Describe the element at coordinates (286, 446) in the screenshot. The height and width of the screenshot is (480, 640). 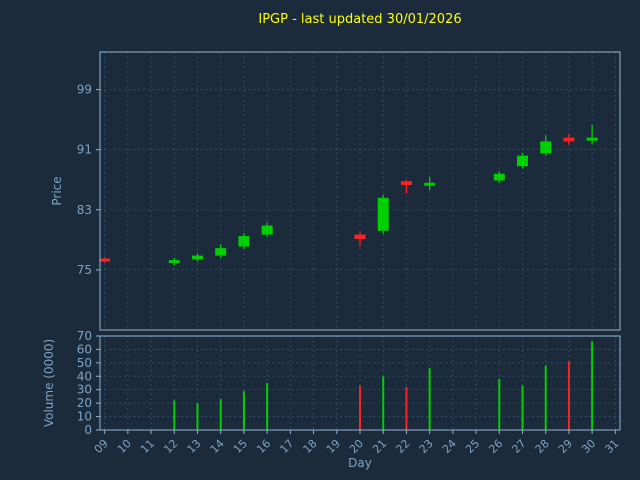
I see `x-tick-label: 17` at that location.